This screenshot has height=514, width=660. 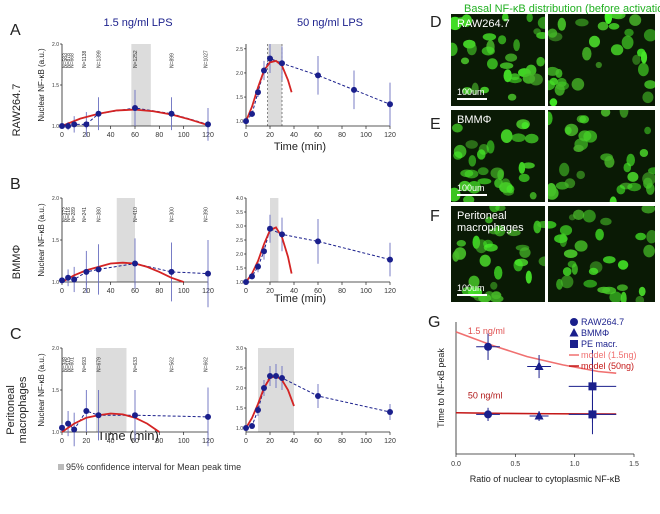 What do you see at coordinates (122, 272) in the screenshot?
I see `model-curve` at bounding box center [122, 272].